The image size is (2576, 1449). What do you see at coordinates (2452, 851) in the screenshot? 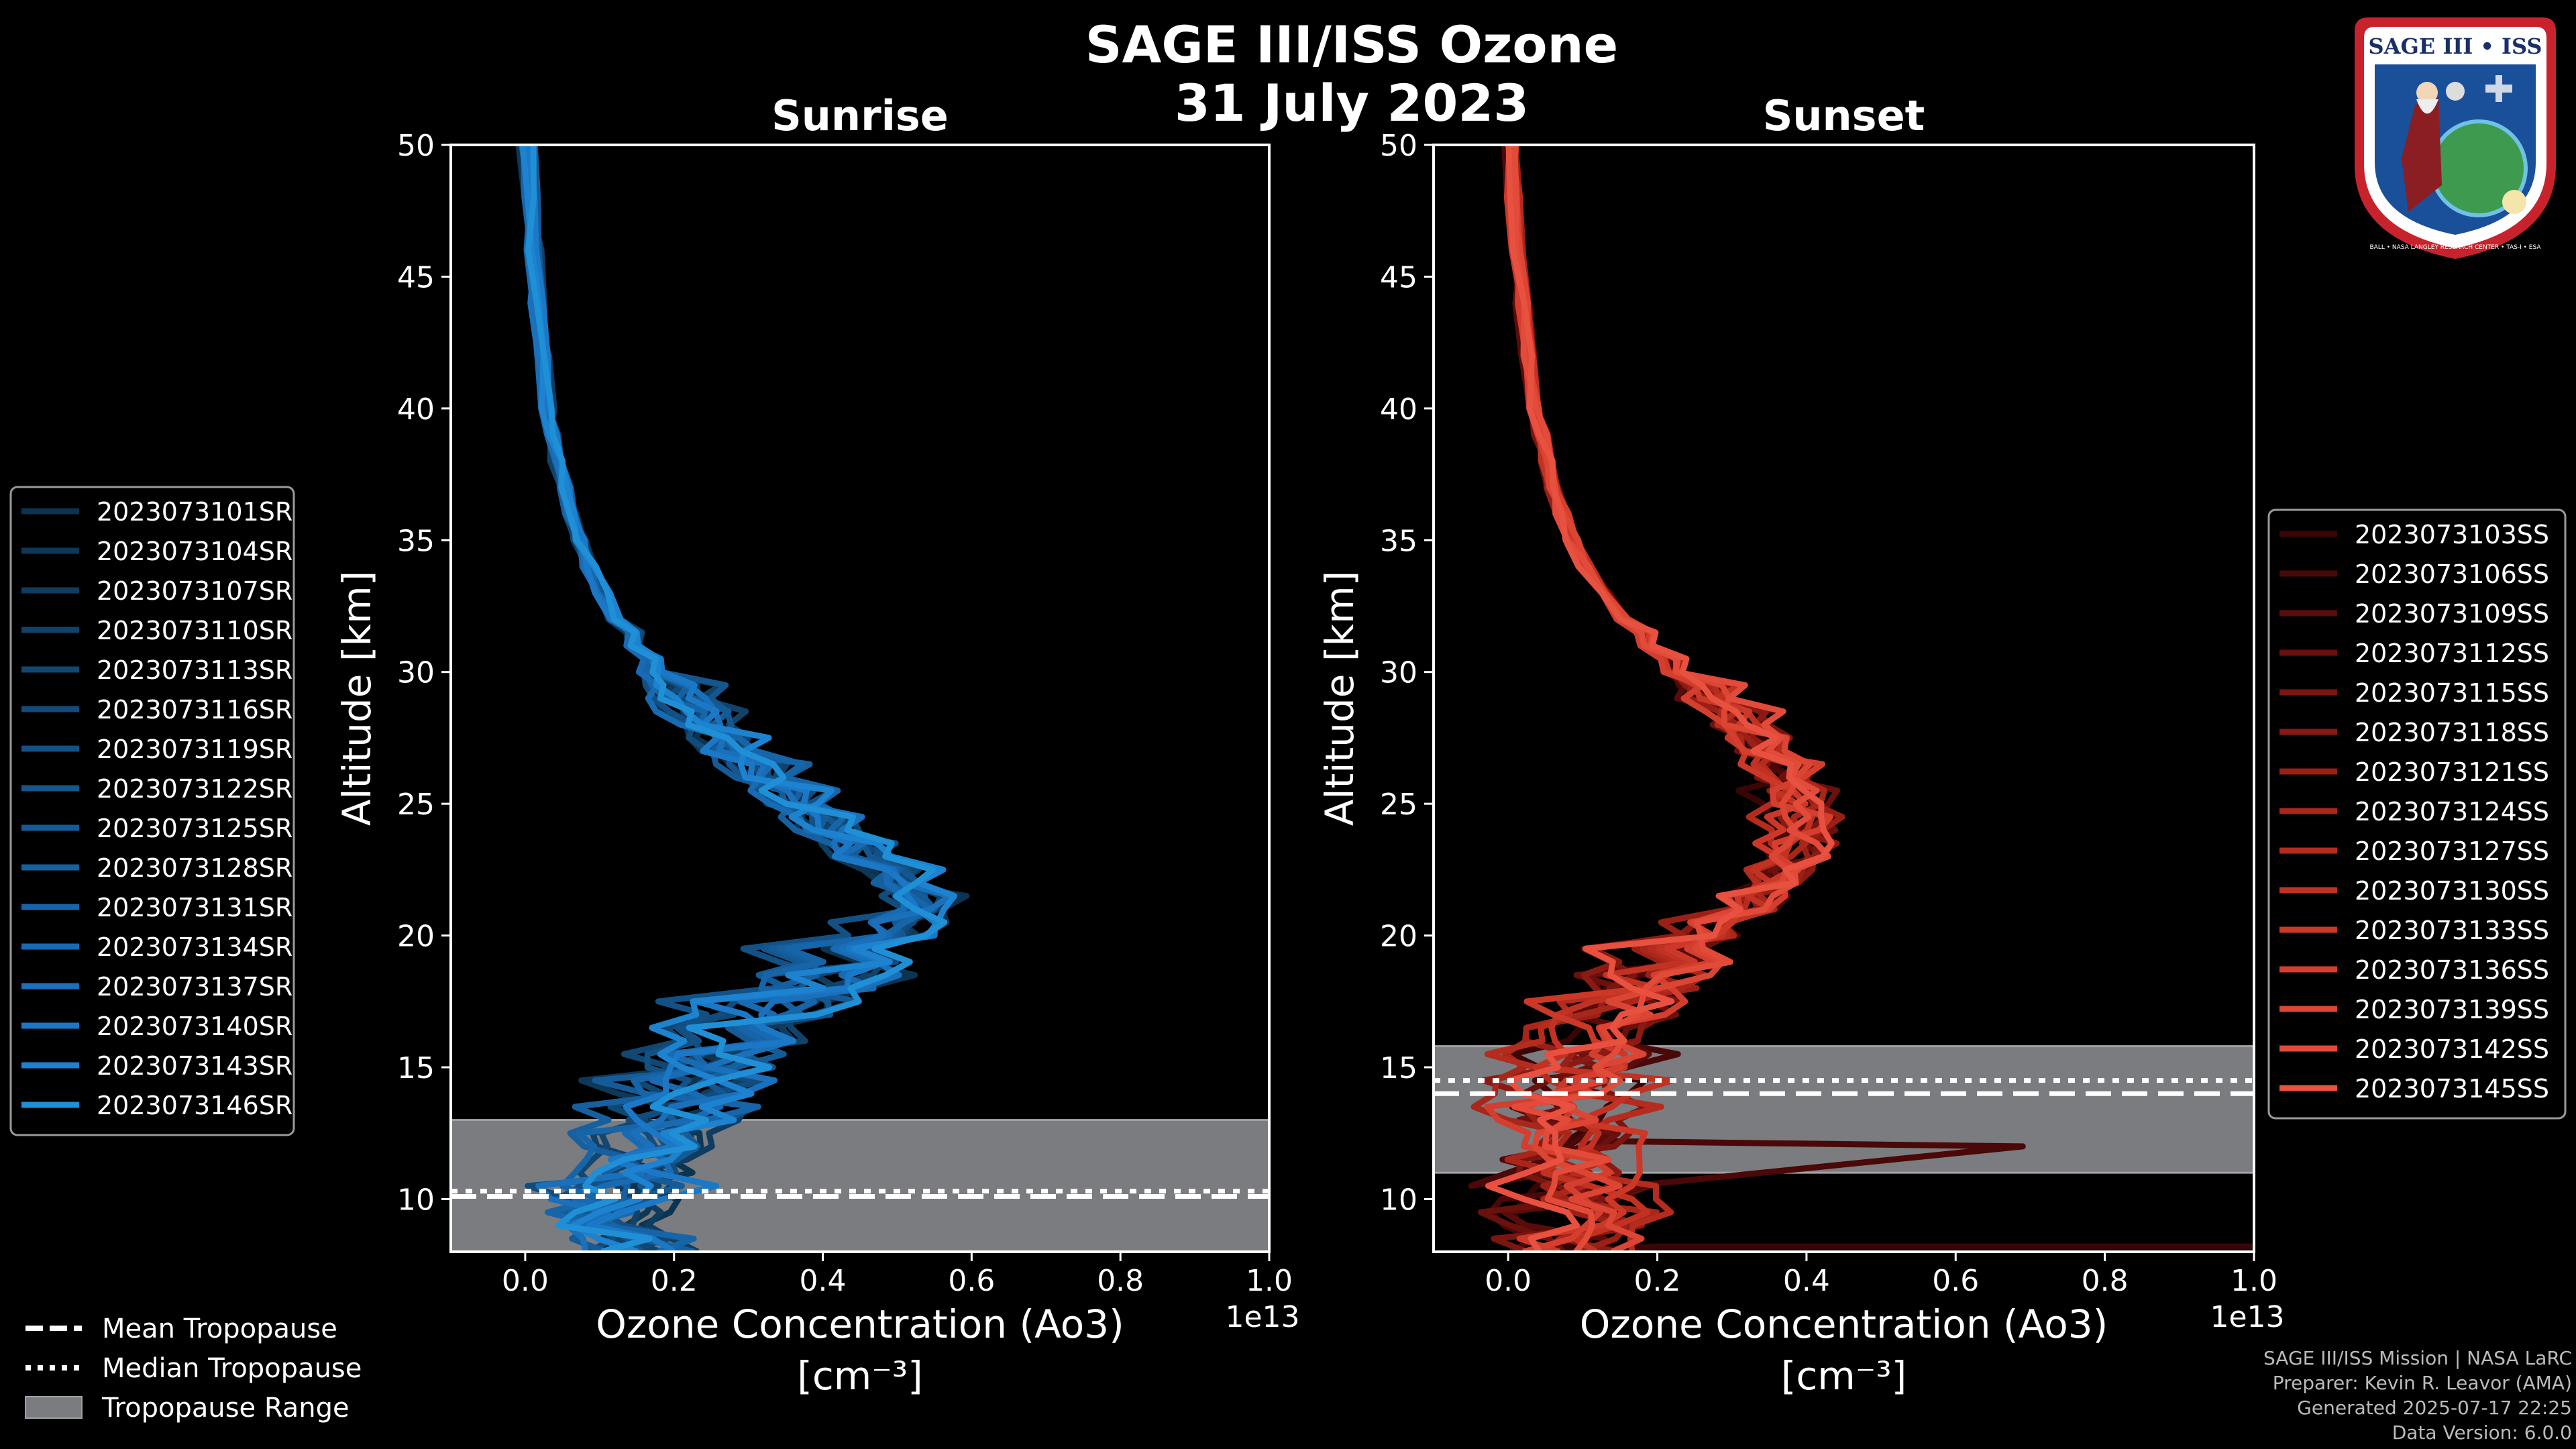
I see `legend-entry-2023073127SS: 2023073127SS` at bounding box center [2452, 851].